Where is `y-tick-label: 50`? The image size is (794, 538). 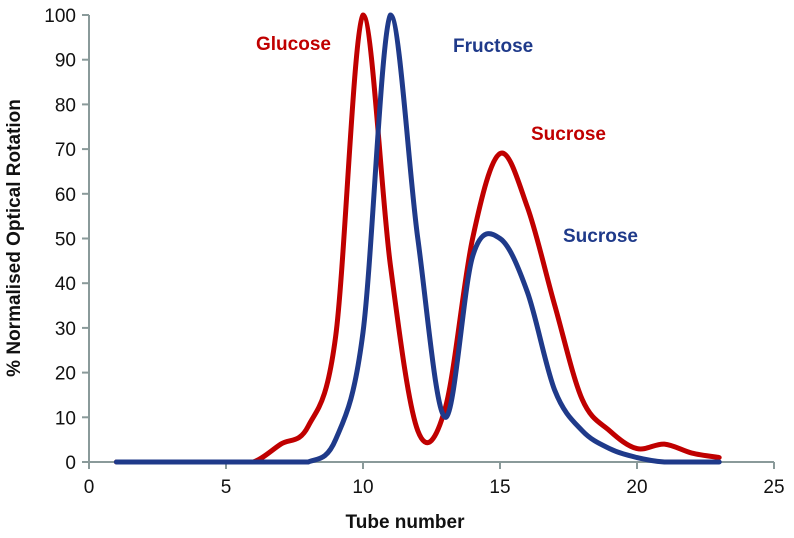 y-tick-label: 50 is located at coordinates (65, 240).